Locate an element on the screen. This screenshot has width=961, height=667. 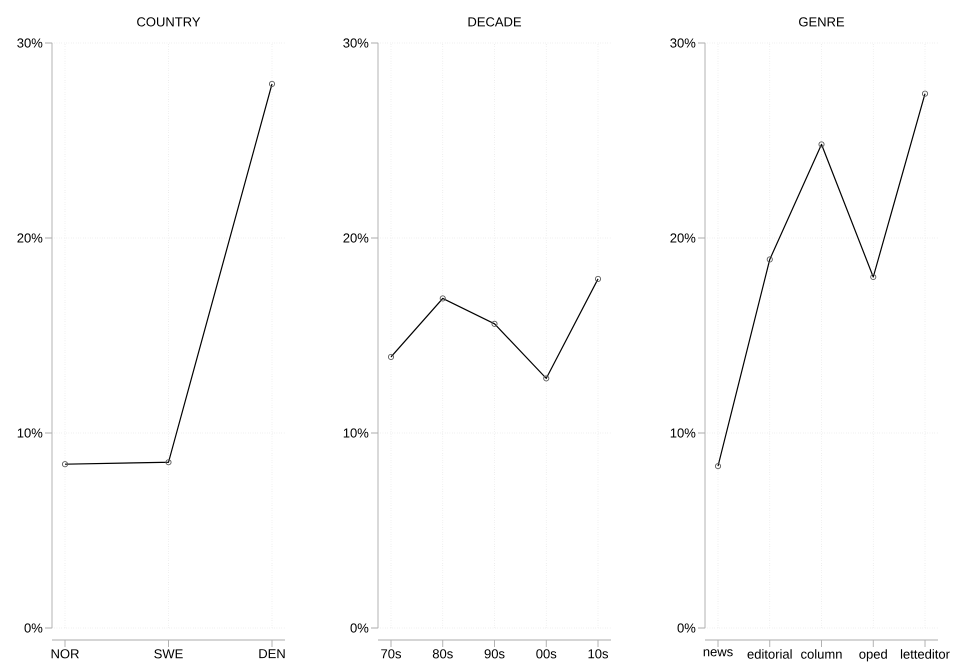
x-tick-label: NOR is located at coordinates (65, 653).